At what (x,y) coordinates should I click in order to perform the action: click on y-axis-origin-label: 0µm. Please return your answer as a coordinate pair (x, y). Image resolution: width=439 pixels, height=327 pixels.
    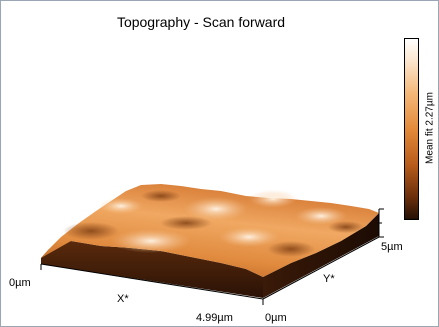
    Looking at the image, I should click on (276, 318).